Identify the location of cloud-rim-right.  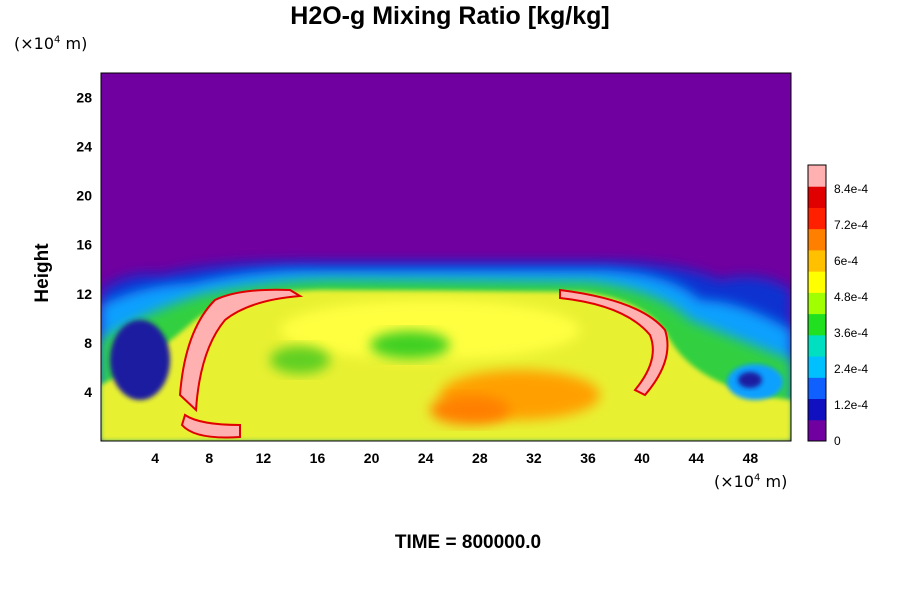
(614, 342).